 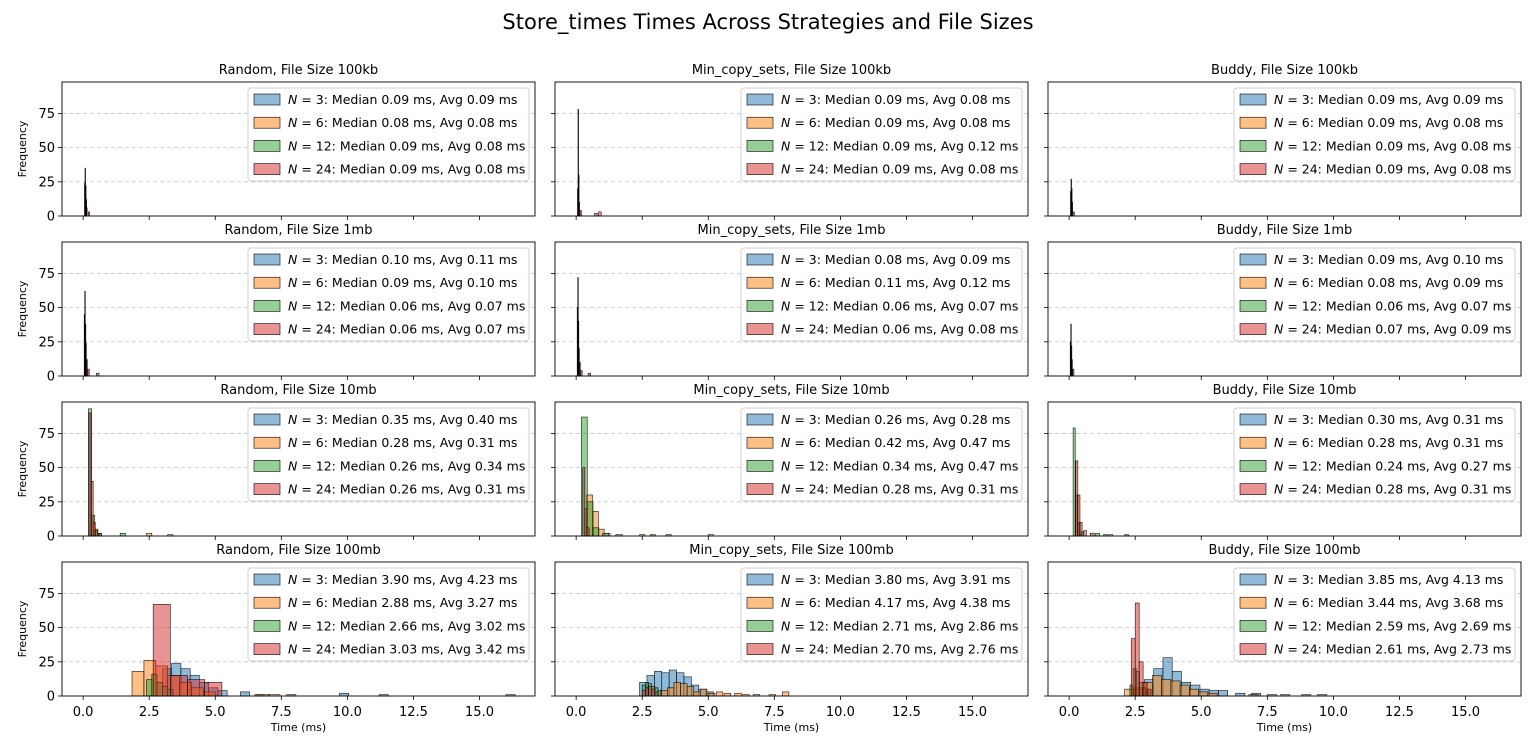 I want to click on legend-entry-text: = 12: Median 0.34 ms, Avg 0.47 ms, so click(x=904, y=465).